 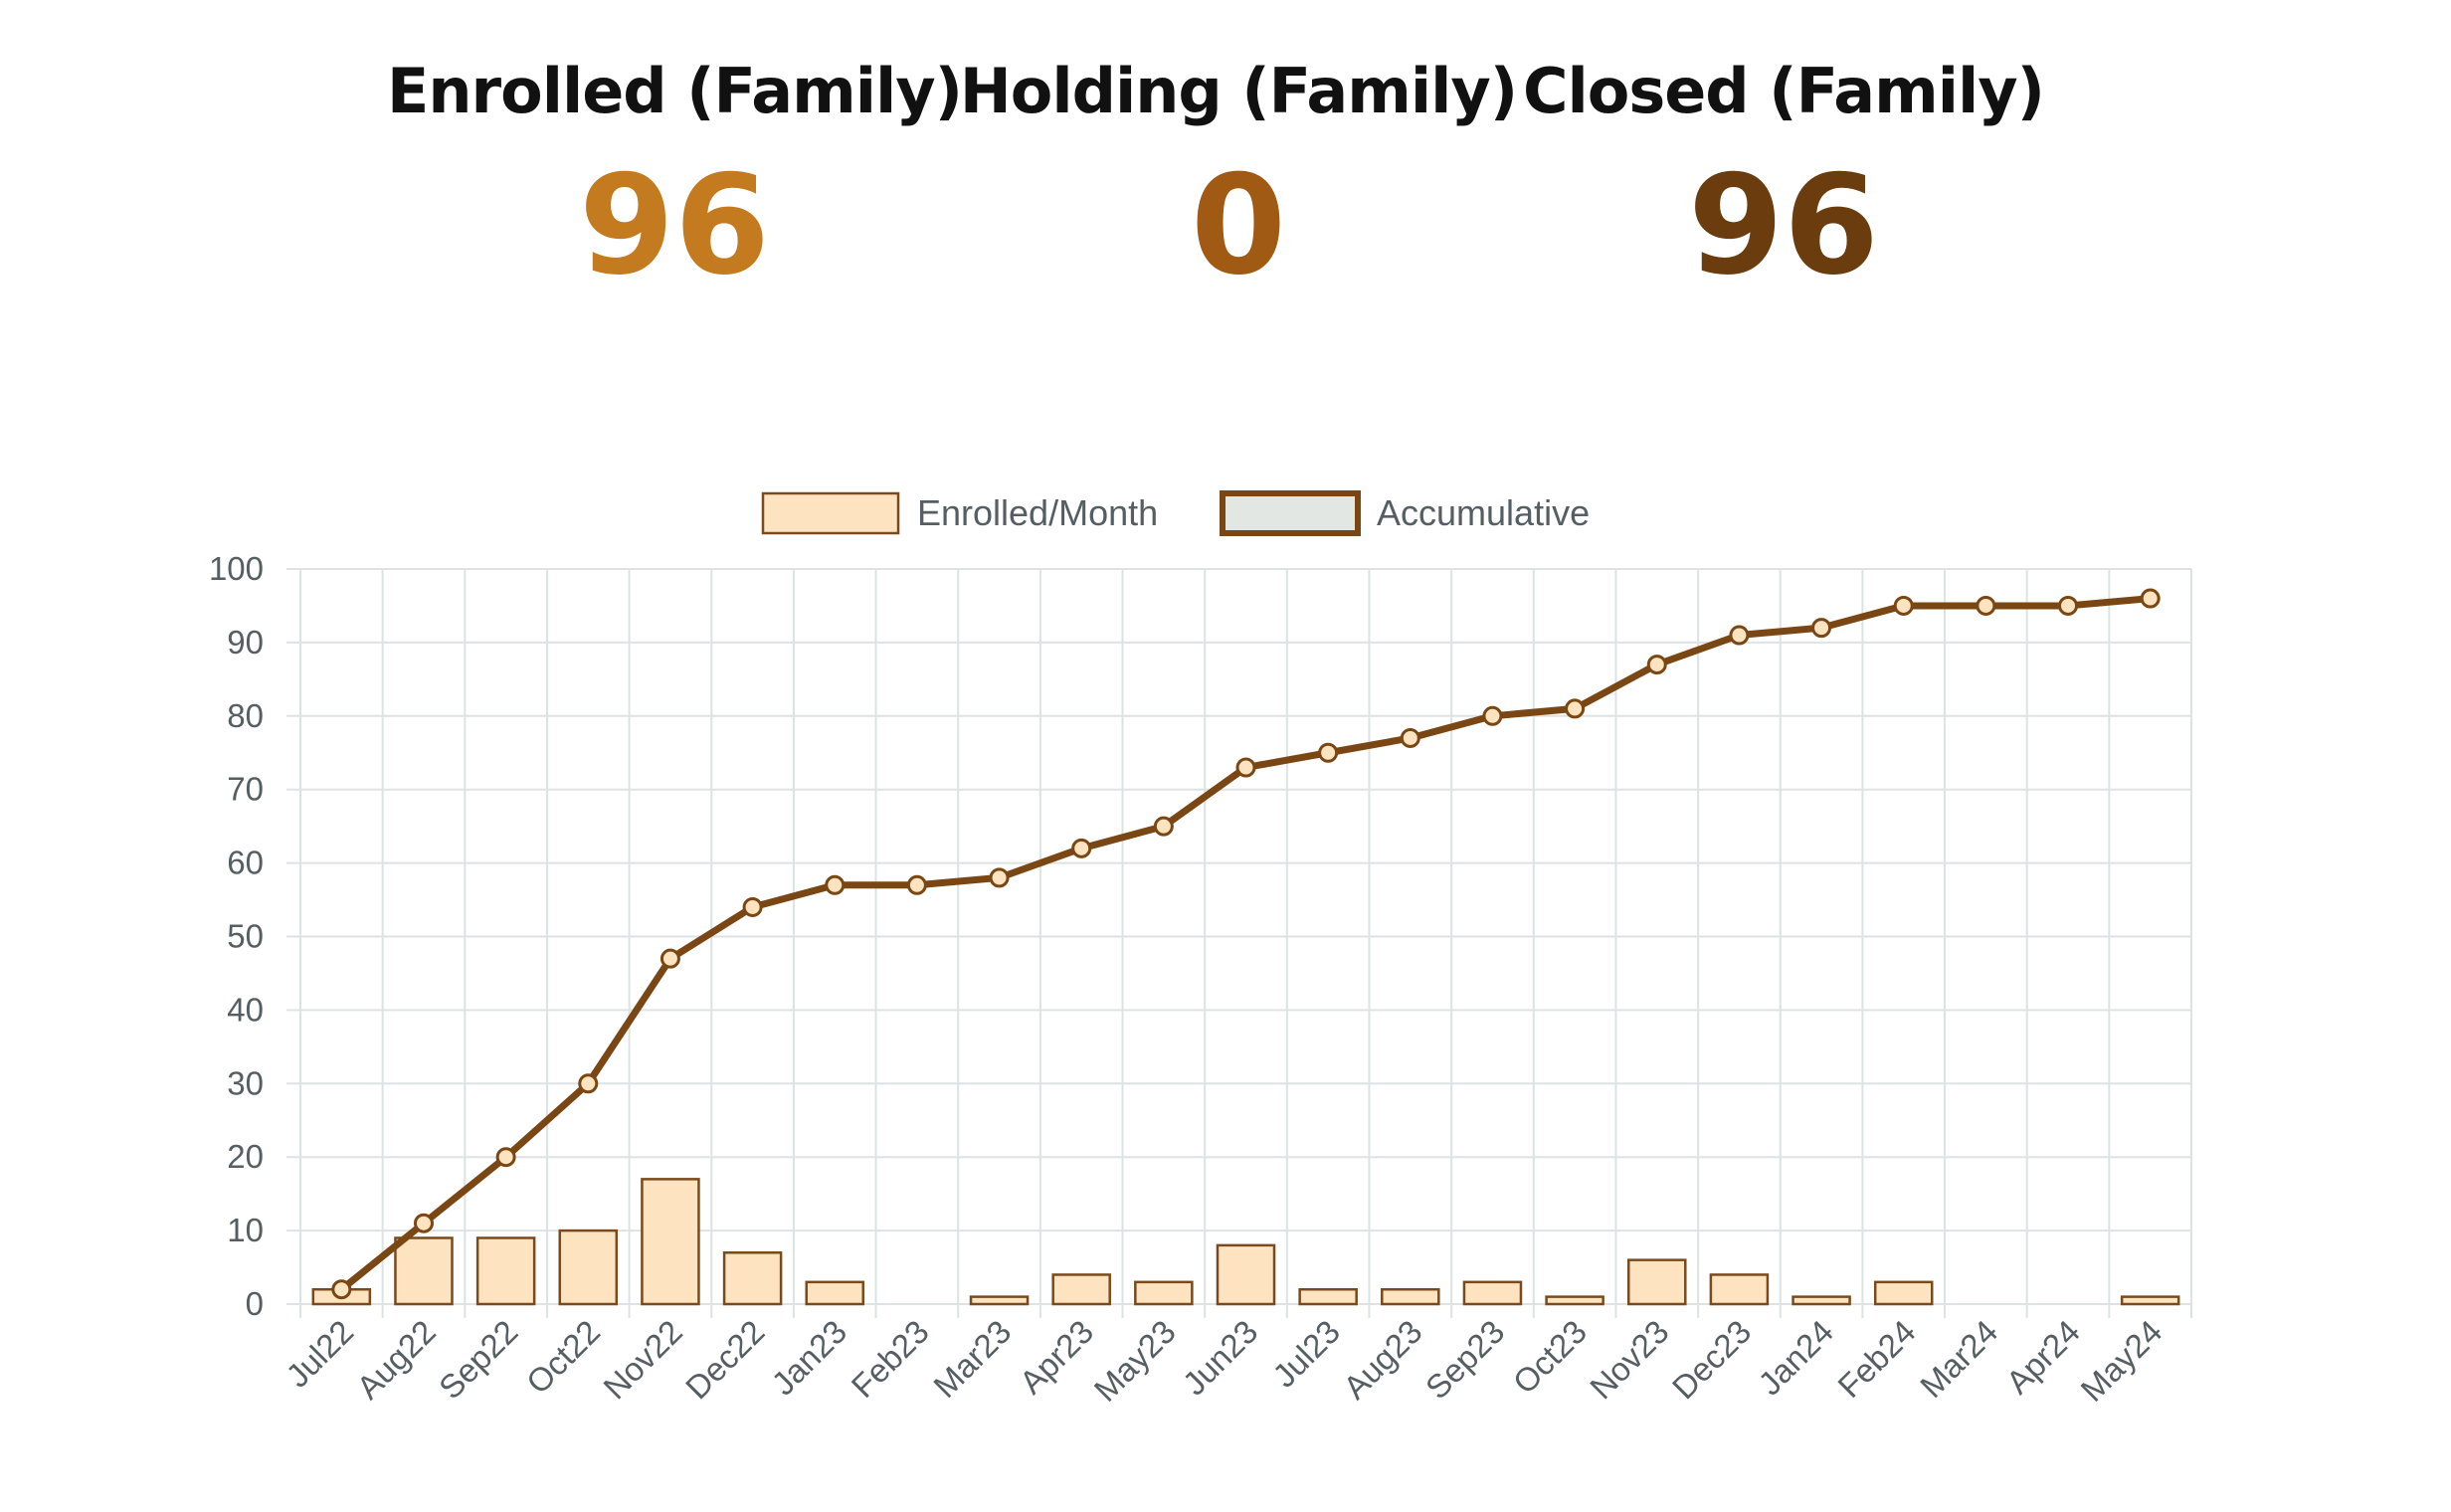 What do you see at coordinates (1876, 1359) in the screenshot?
I see `x-tick-label: Feb24` at bounding box center [1876, 1359].